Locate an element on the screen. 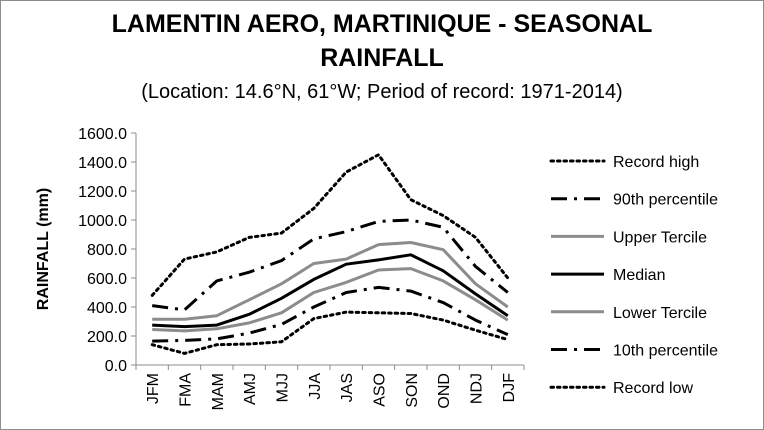 Image resolution: width=764 pixels, height=430 pixels. chart-title-line-2: RAINFALL is located at coordinates (382, 58).